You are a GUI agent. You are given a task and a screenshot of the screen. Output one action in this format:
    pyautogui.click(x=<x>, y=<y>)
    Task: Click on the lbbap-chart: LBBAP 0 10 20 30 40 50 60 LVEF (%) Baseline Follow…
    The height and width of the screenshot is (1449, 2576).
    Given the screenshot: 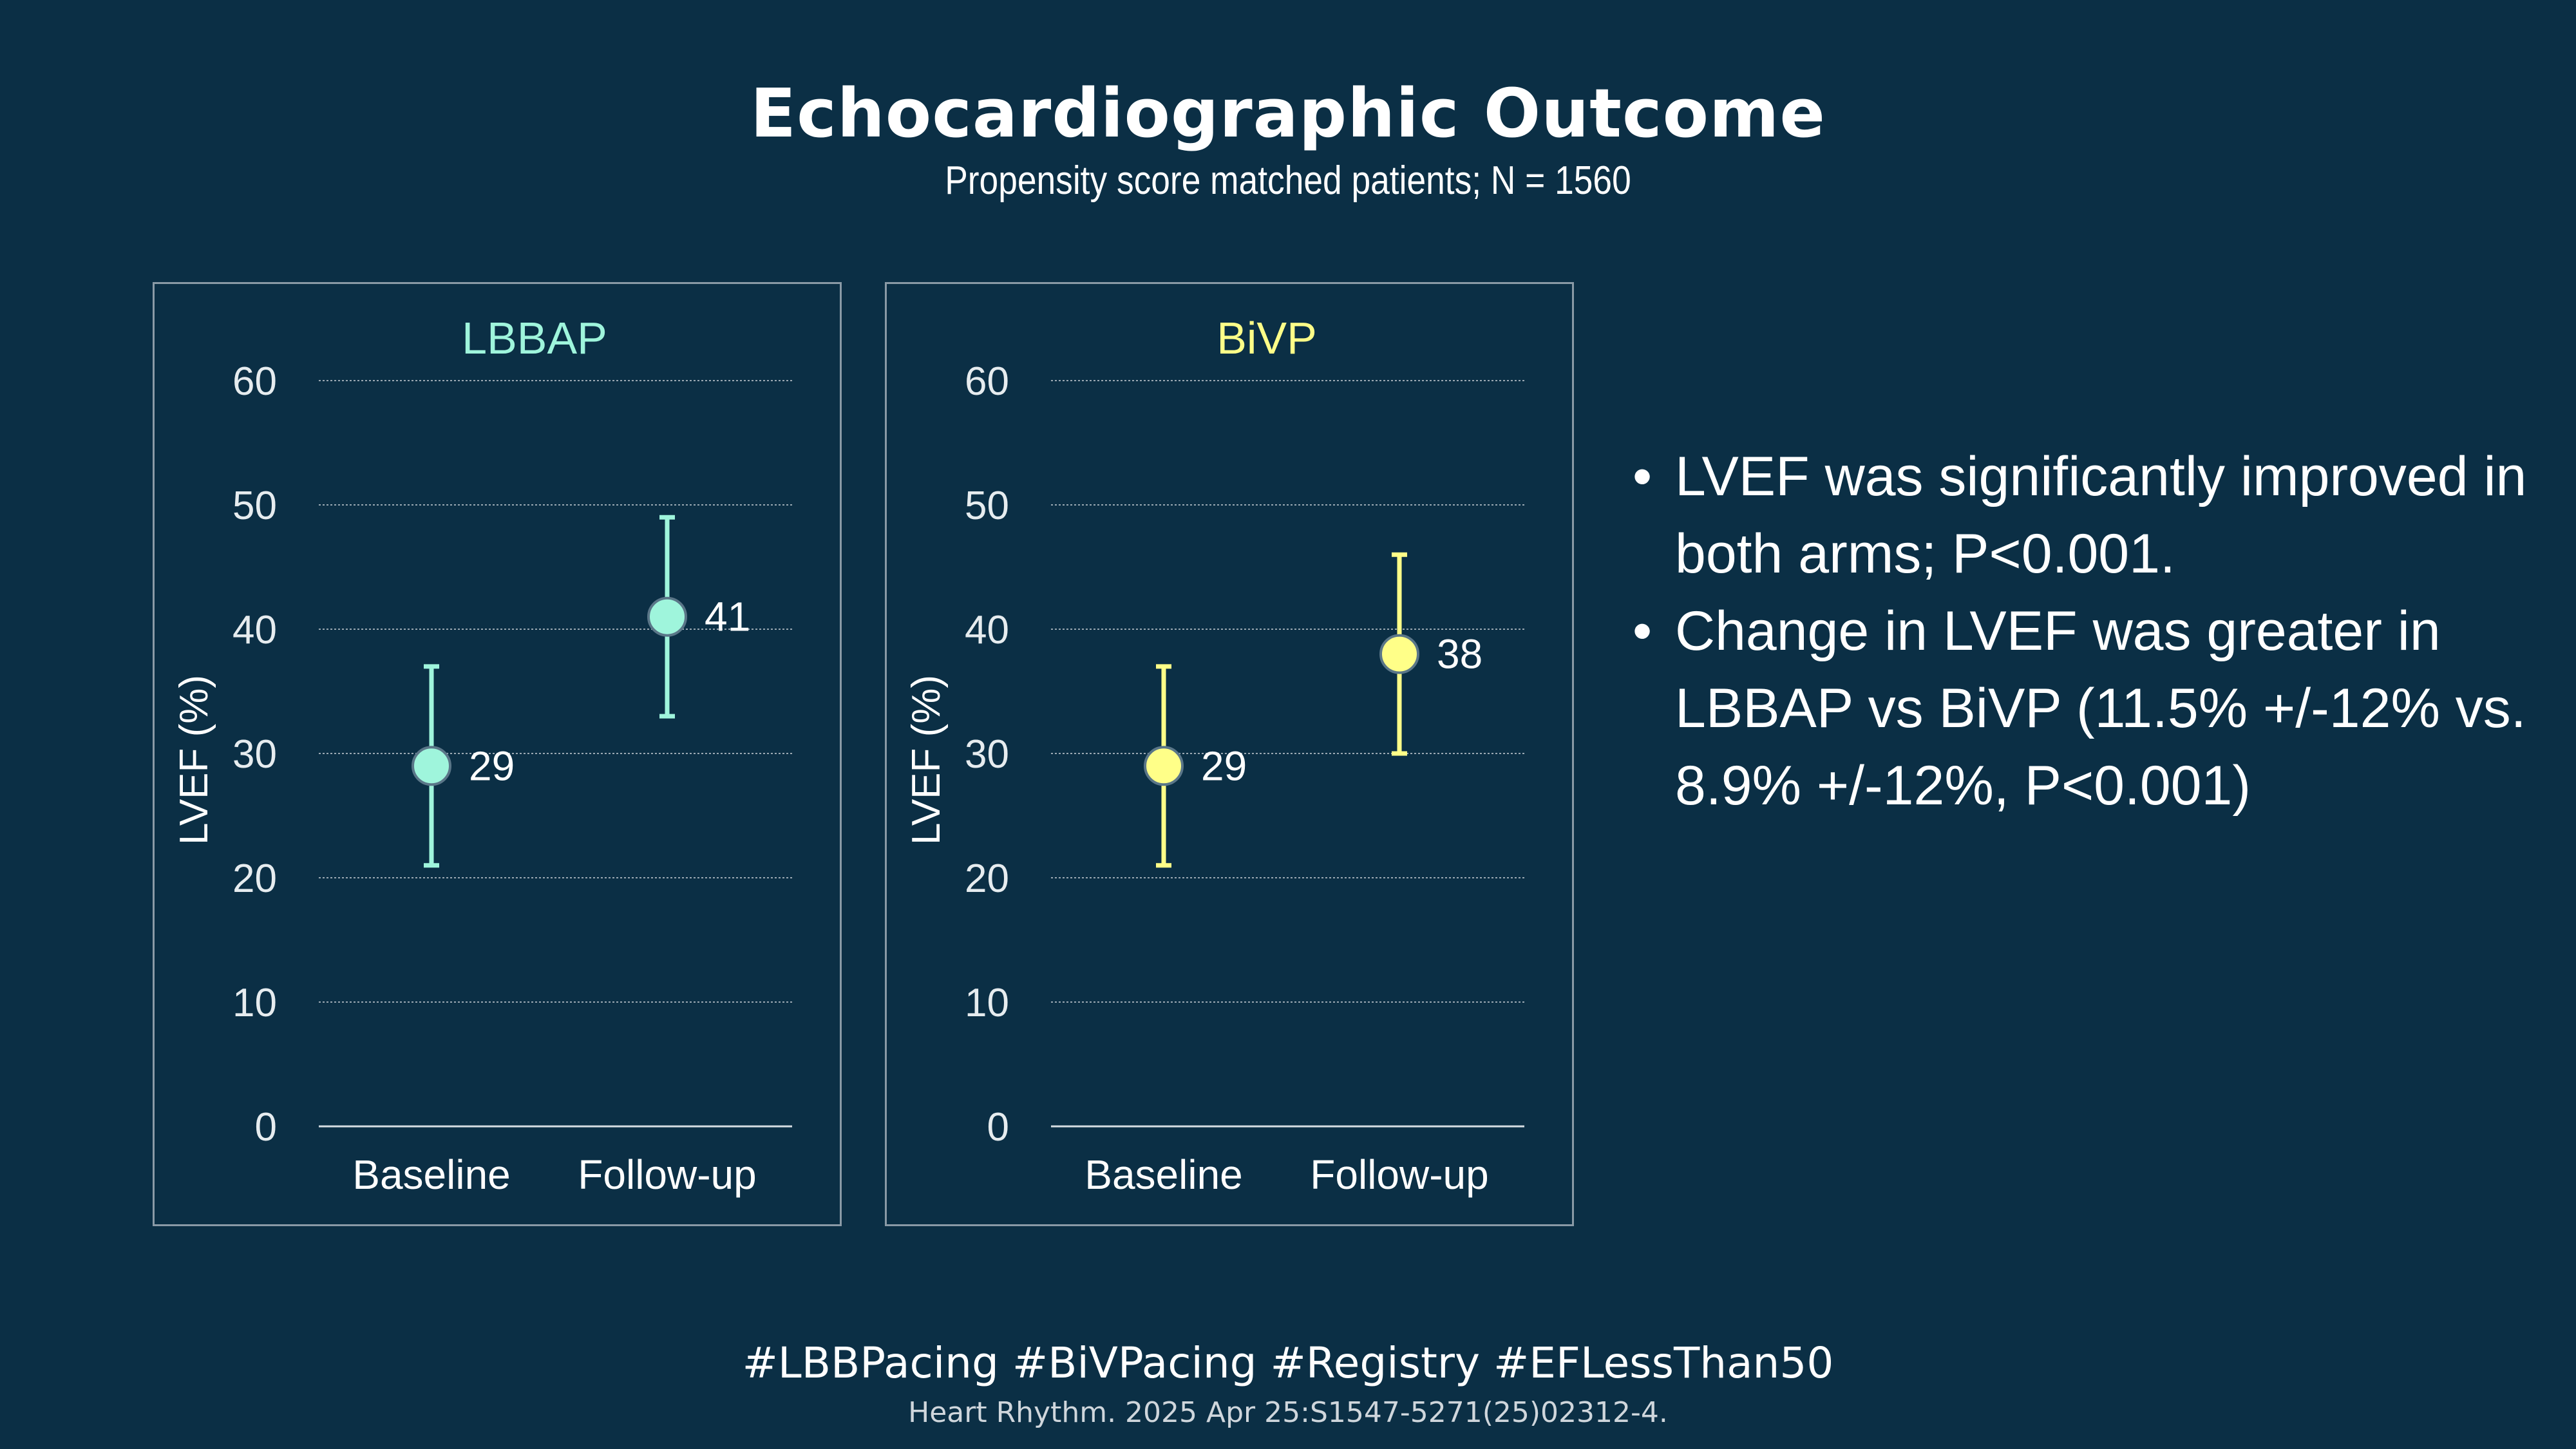 What is the action you would take?
    pyautogui.click(x=482, y=755)
    